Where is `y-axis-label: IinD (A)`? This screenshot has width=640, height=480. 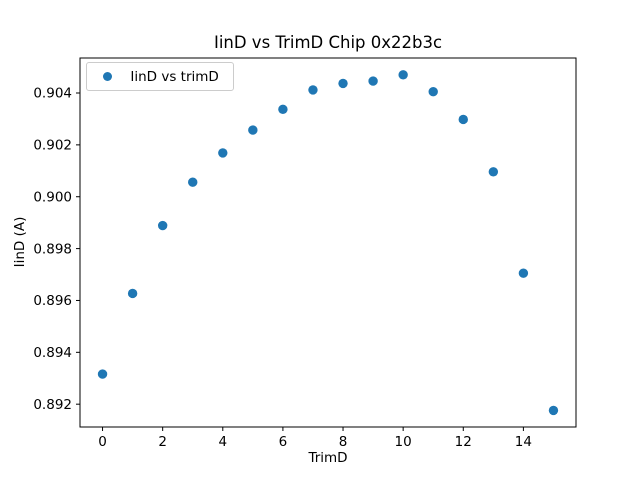 y-axis-label: IinD (A) is located at coordinates (20, 242).